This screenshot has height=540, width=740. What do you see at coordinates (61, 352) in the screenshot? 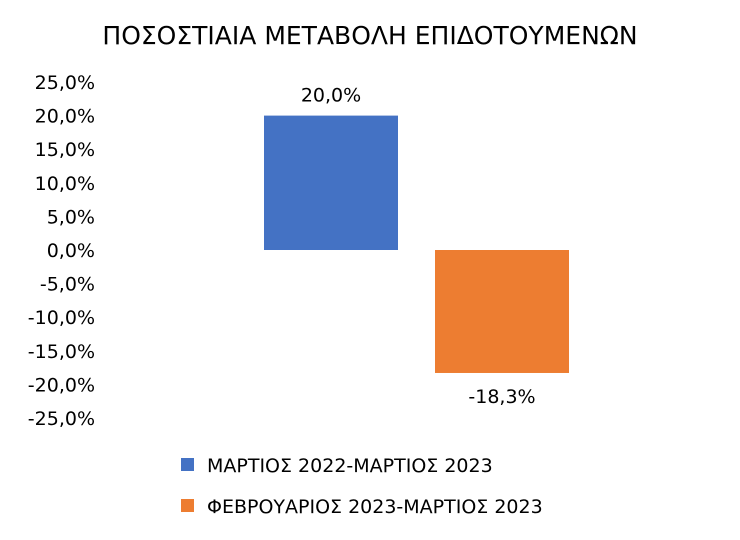
I see `y-tick-label: -15,0%` at bounding box center [61, 352].